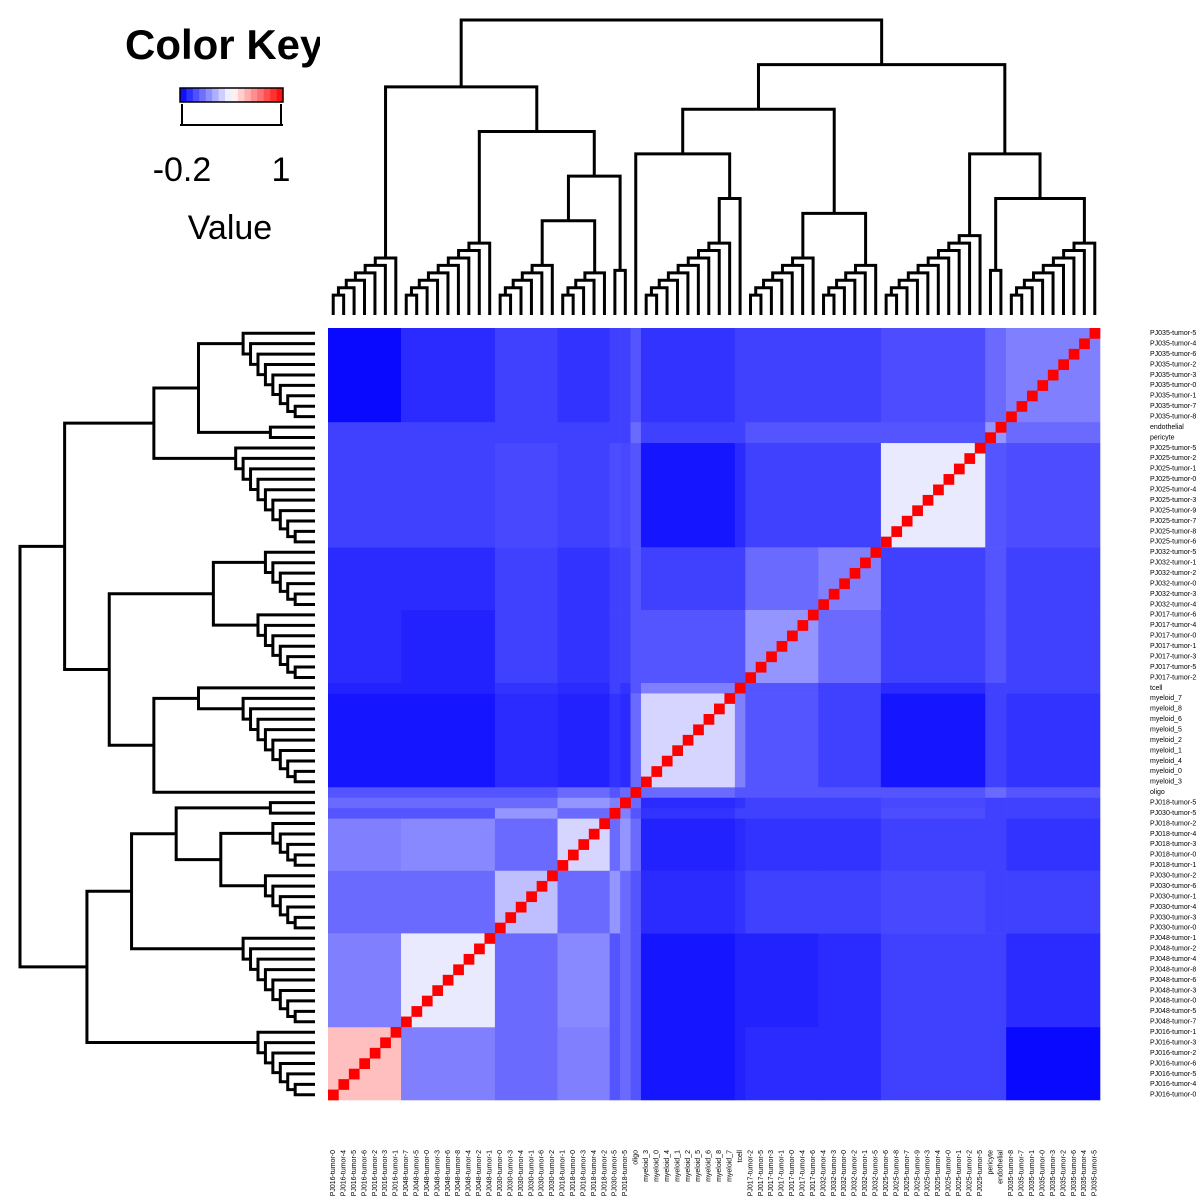  What do you see at coordinates (1173, 458) in the screenshot?
I see `row-label: PJ025-tumor-2` at bounding box center [1173, 458].